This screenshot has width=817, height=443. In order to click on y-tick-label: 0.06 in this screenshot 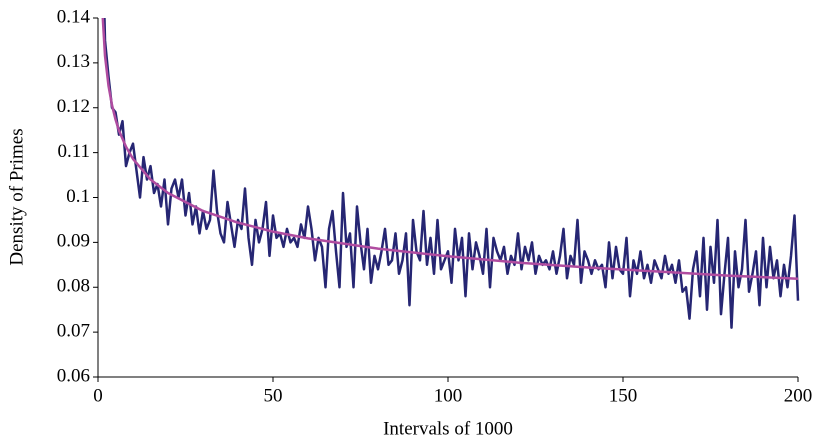, I will do `click(73, 375)`.